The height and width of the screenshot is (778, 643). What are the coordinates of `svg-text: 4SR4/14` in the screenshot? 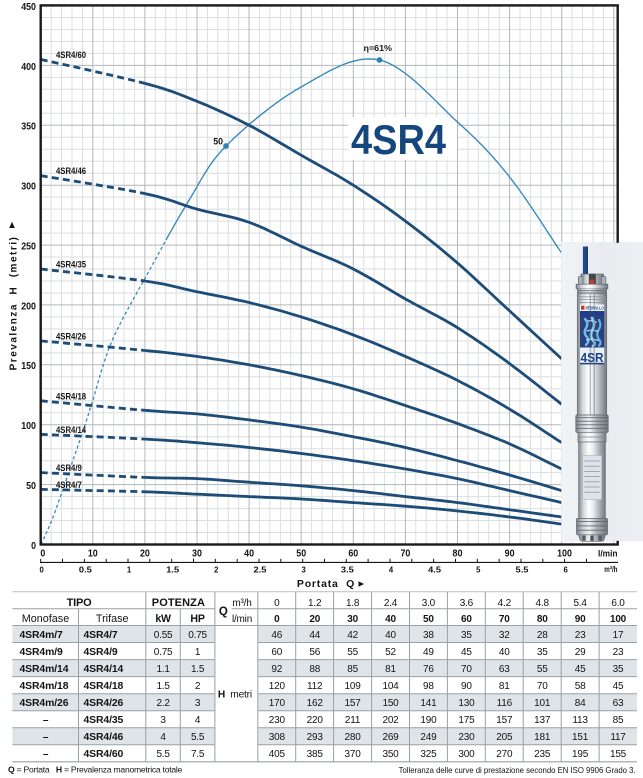 It's located at (104, 669).